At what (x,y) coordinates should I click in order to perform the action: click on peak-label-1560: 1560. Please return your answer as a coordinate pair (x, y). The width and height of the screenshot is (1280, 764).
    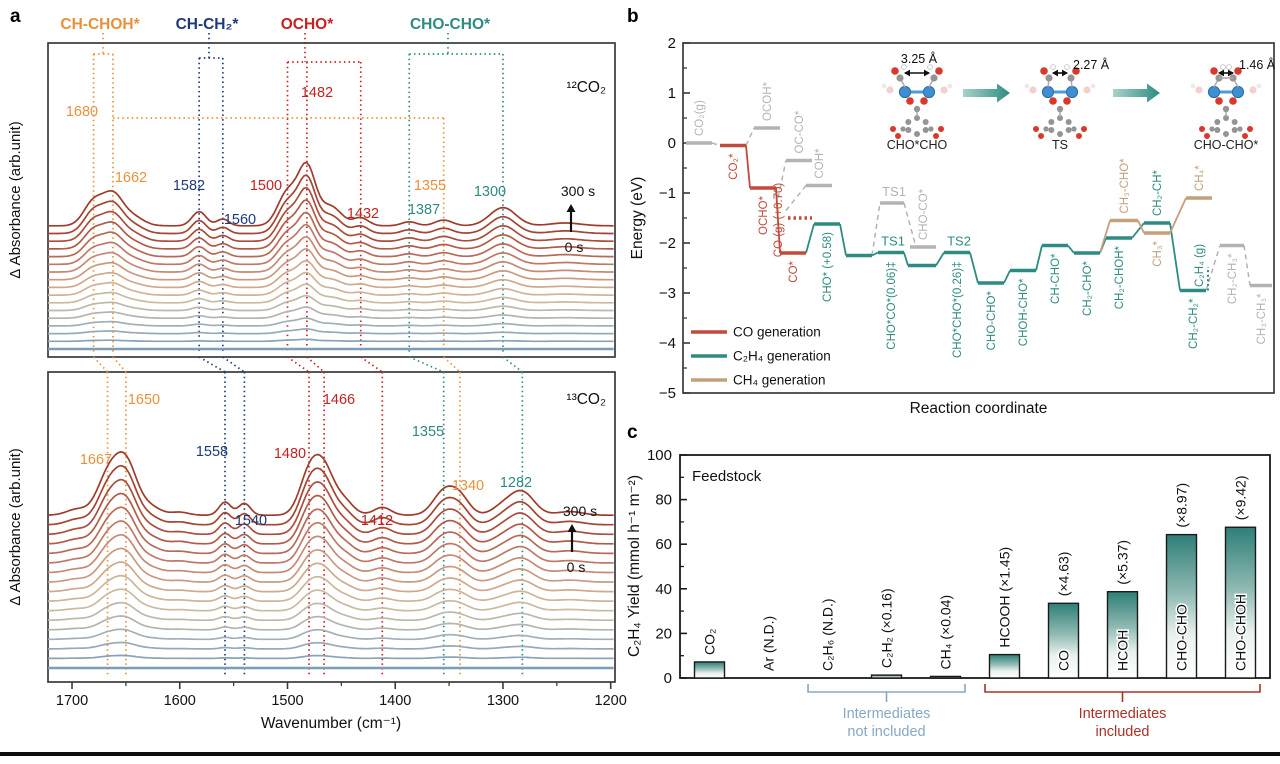
    Looking at the image, I should click on (240, 220).